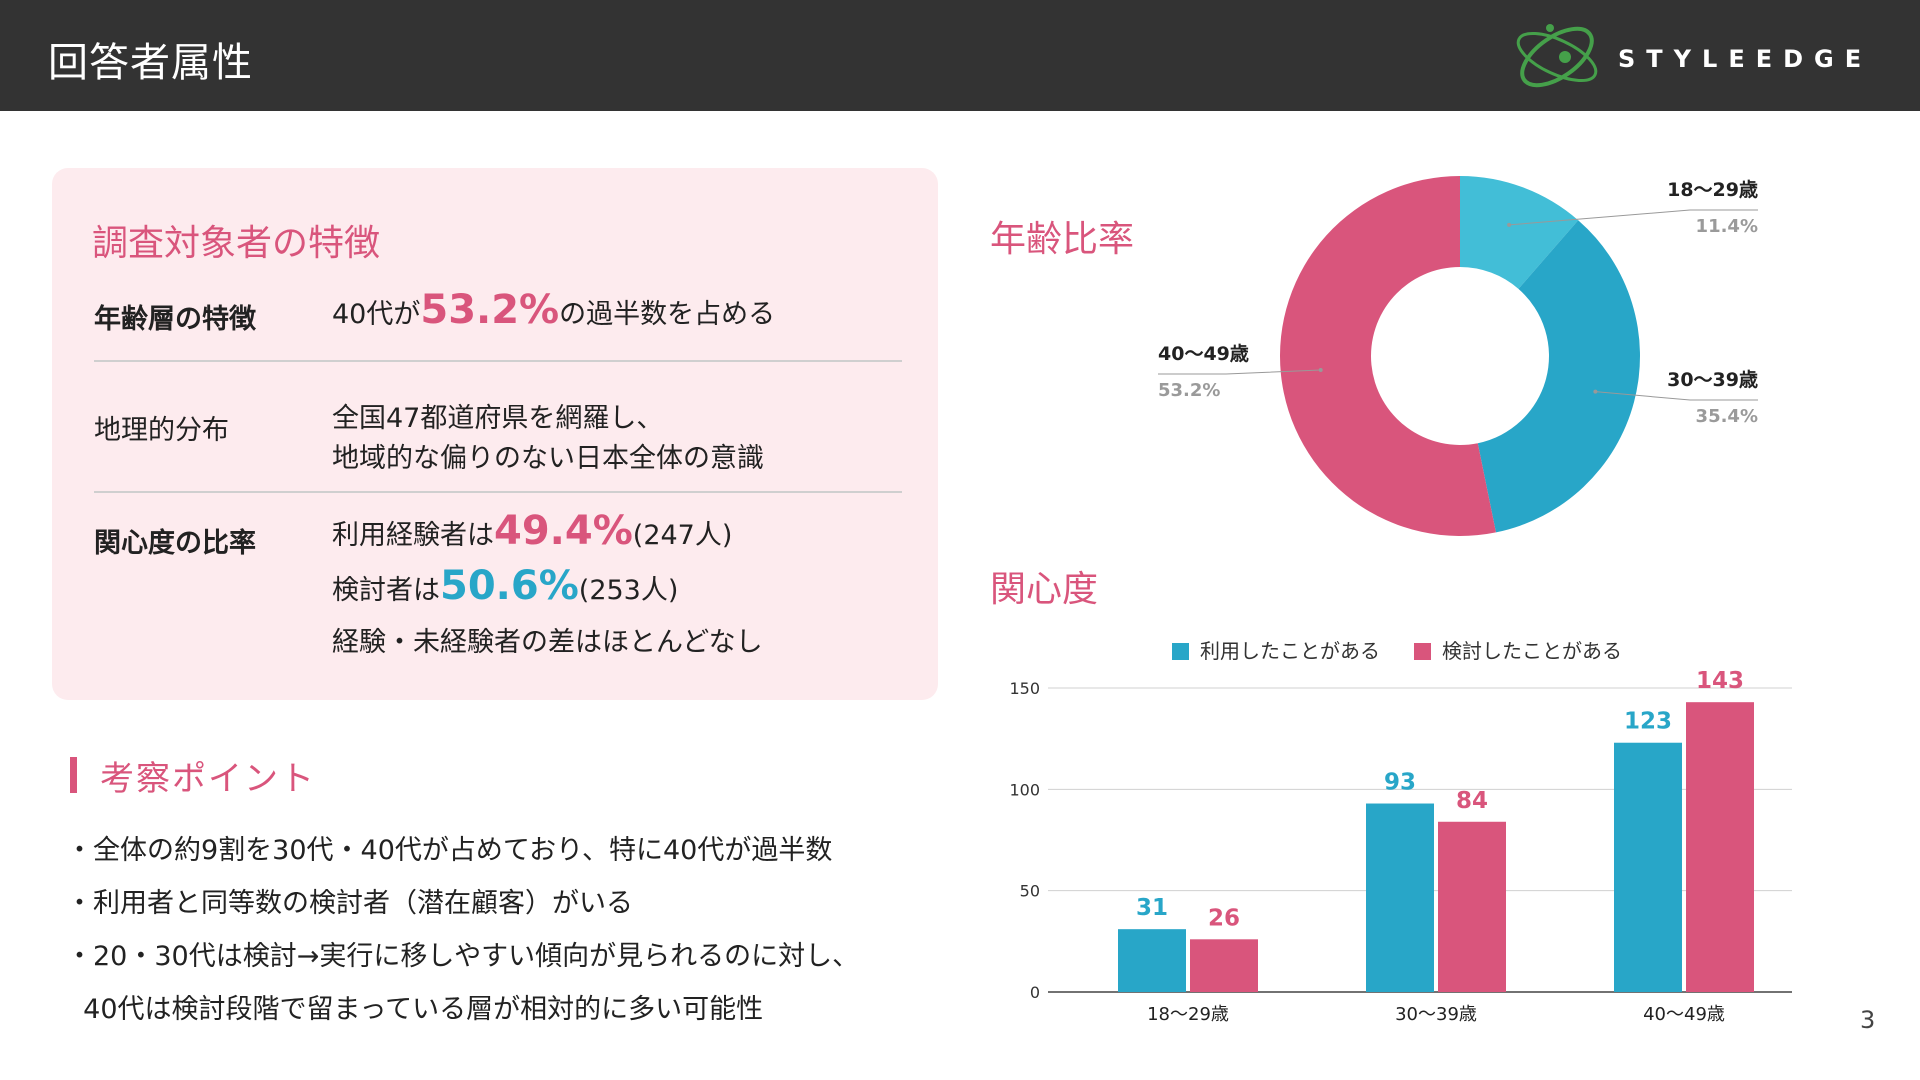  Describe the element at coordinates (413, 535) in the screenshot. I see `interest-line-1-pre: 利用経験者は` at that location.